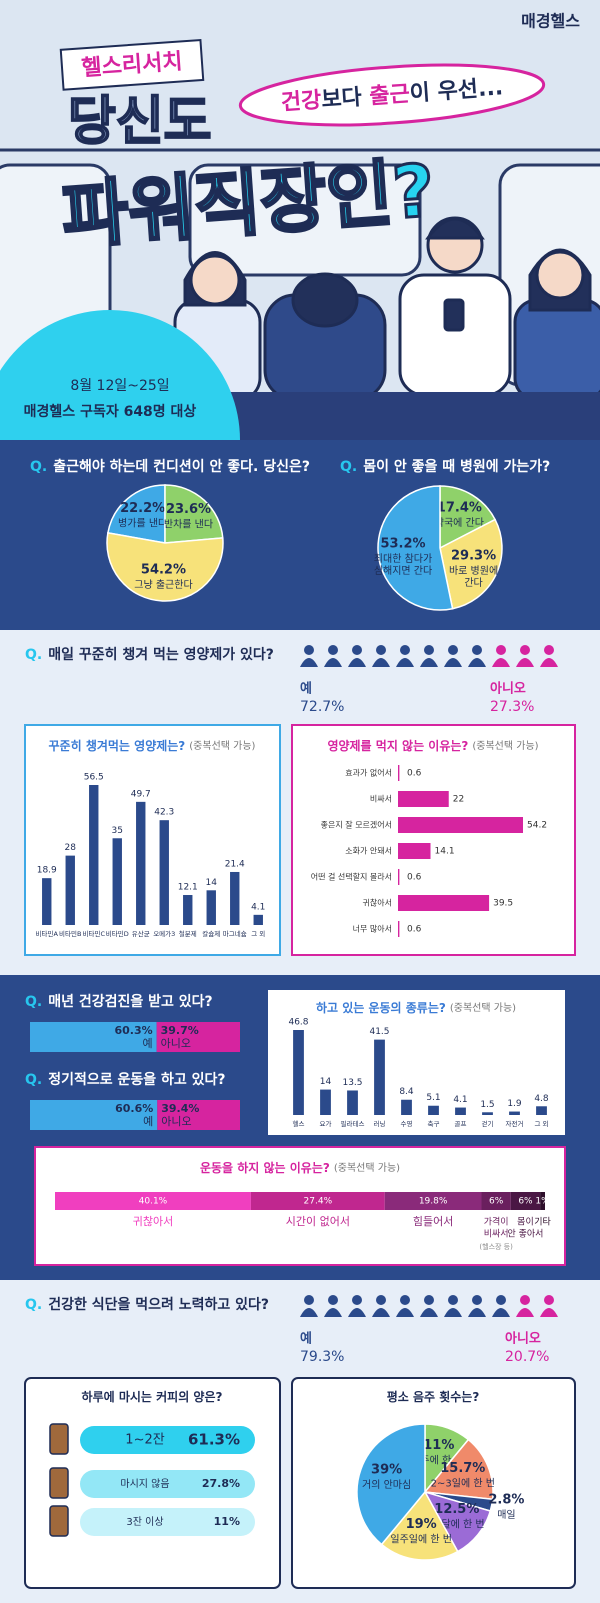  Describe the element at coordinates (144, 1484) in the screenshot. I see `pill-label: 마시지 않음` at that location.